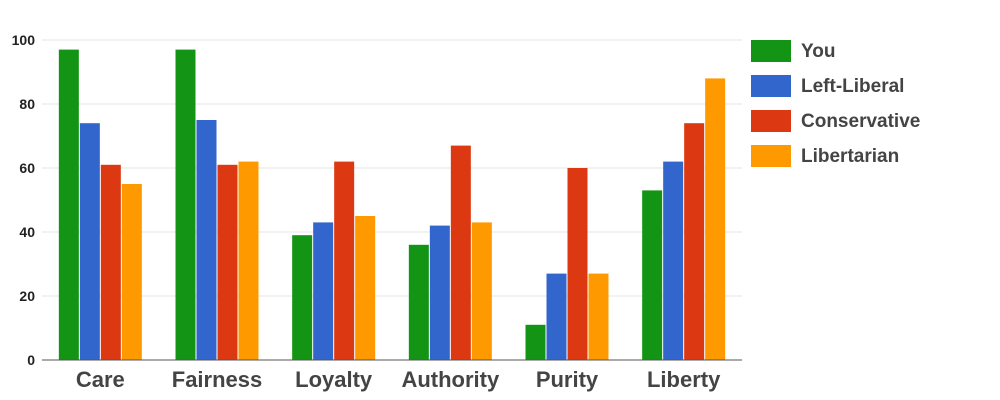  What do you see at coordinates (110, 262) in the screenshot?
I see `bar-conservative-care` at bounding box center [110, 262].